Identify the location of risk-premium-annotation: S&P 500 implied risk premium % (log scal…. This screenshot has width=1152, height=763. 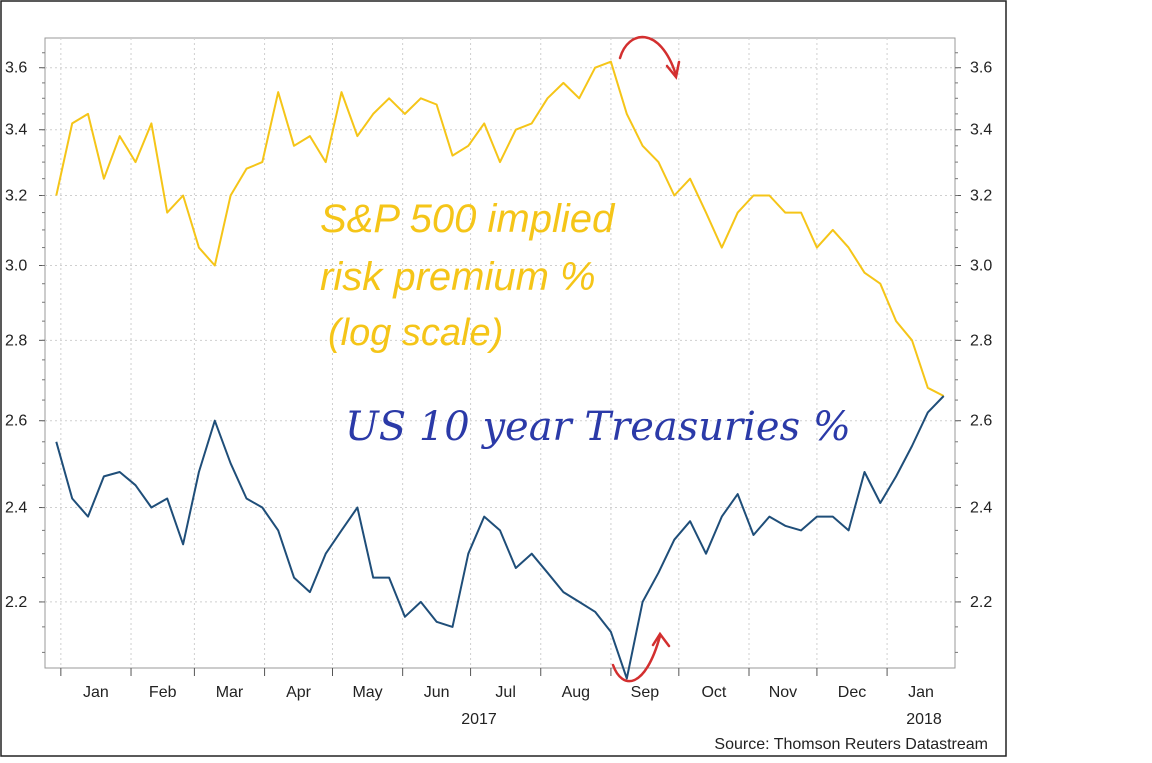
(468, 275).